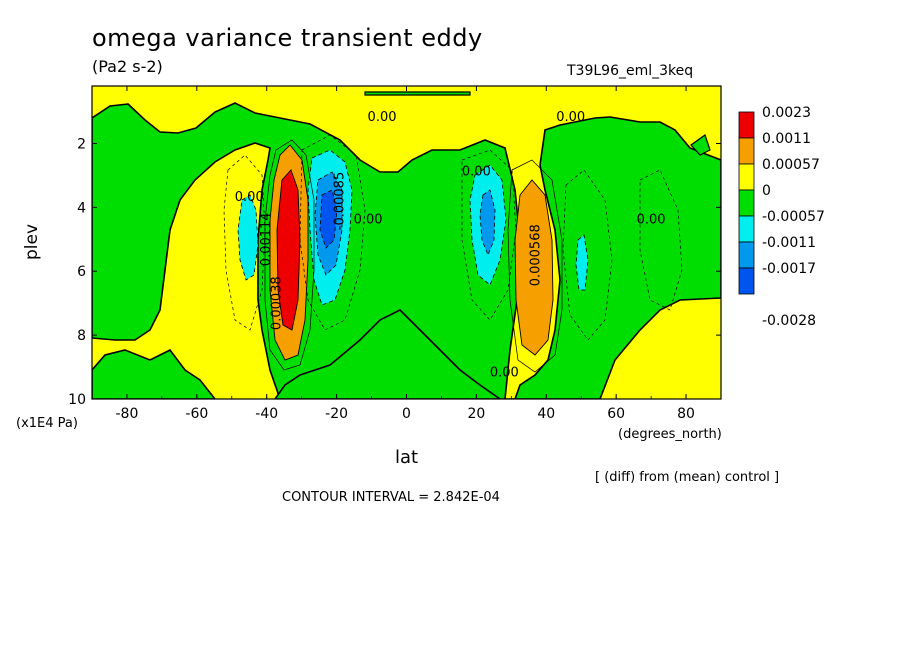  What do you see at coordinates (700, 145) in the screenshot?
I see `negative-spot-right` at bounding box center [700, 145].